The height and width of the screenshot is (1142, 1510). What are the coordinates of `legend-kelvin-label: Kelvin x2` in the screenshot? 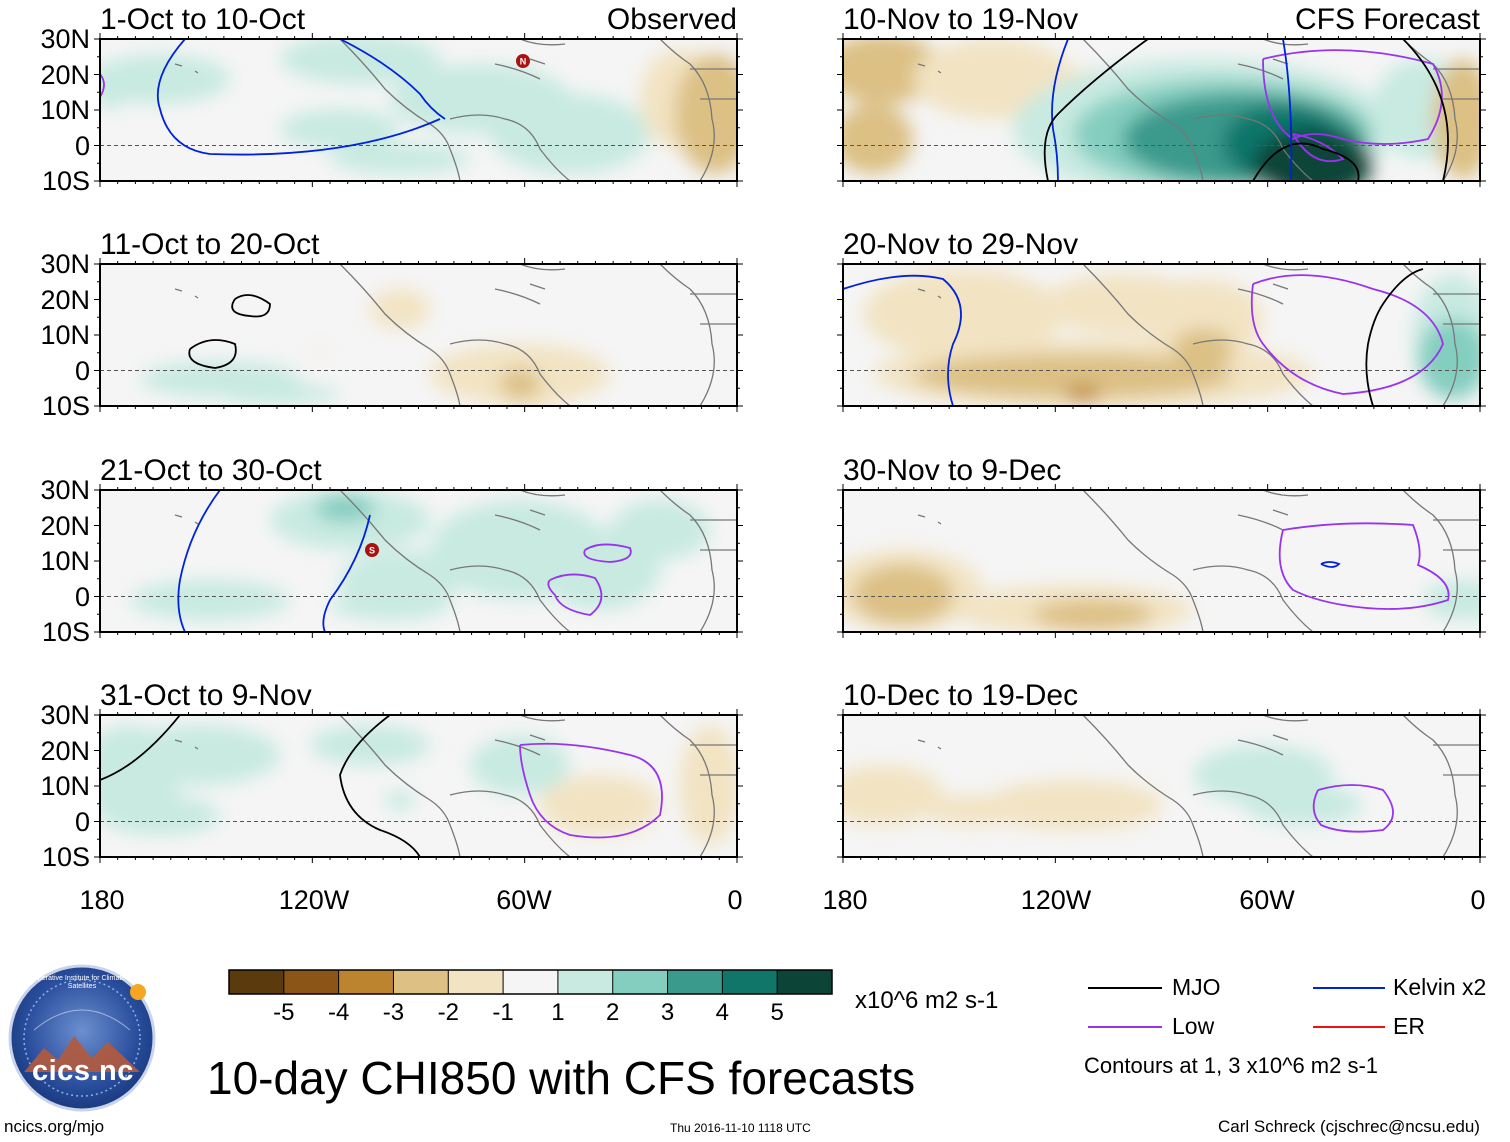 It's located at (1440, 987).